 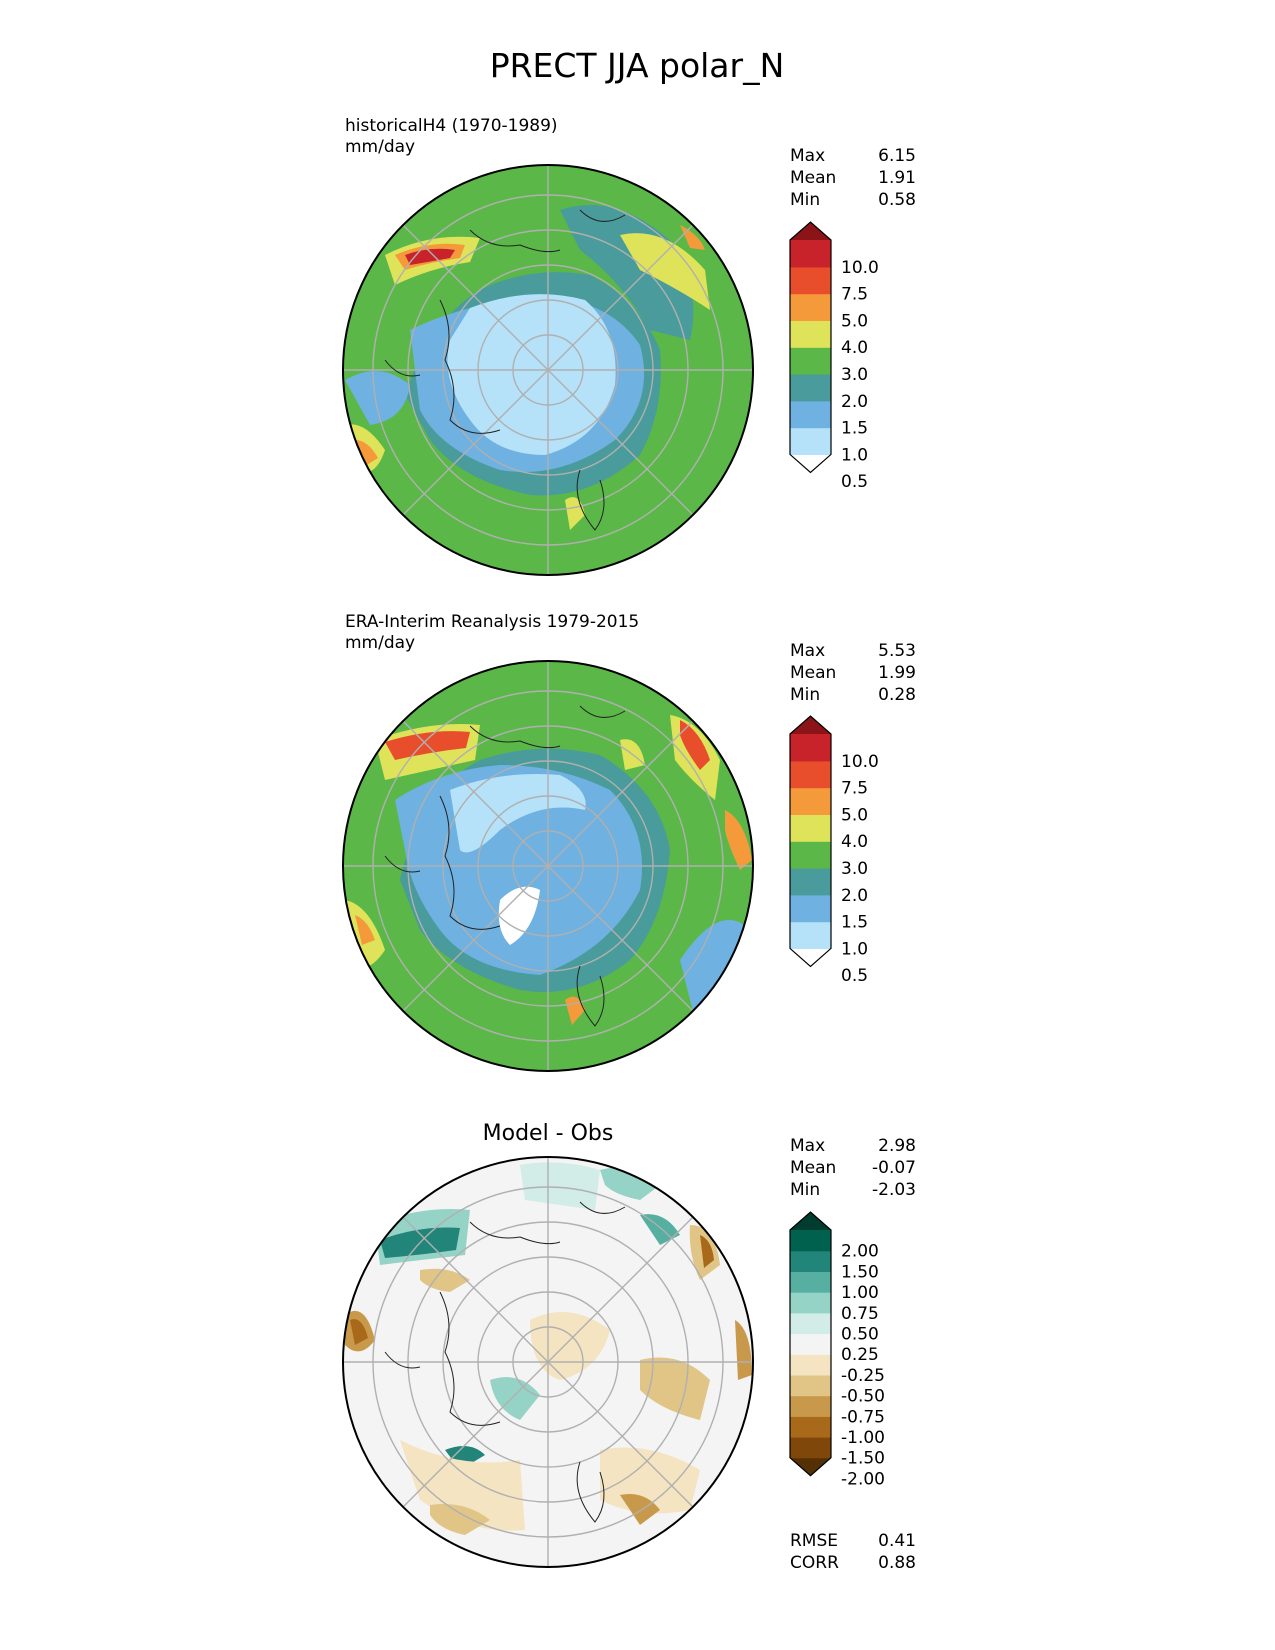 I want to click on colorbar-tick-label: -0.75, so click(x=863, y=1417).